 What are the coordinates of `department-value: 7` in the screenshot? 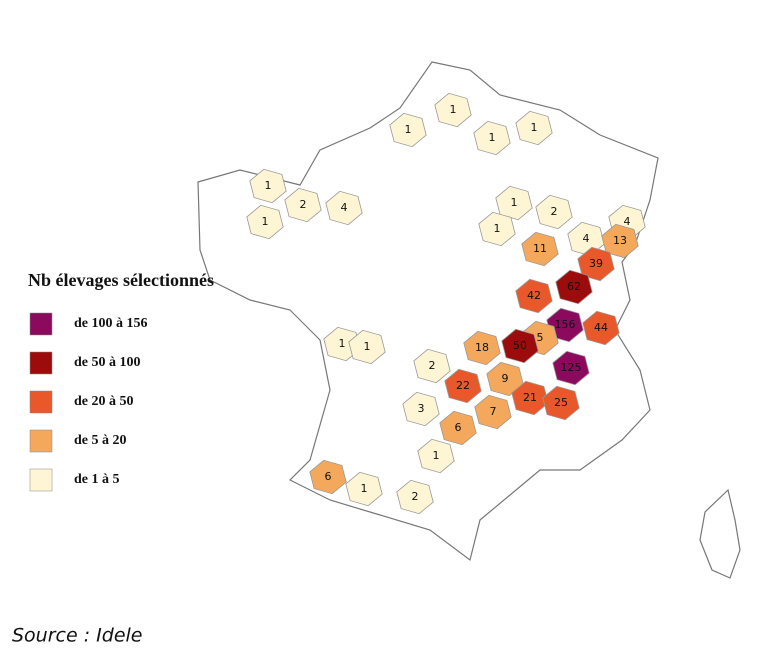 It's located at (493, 411).